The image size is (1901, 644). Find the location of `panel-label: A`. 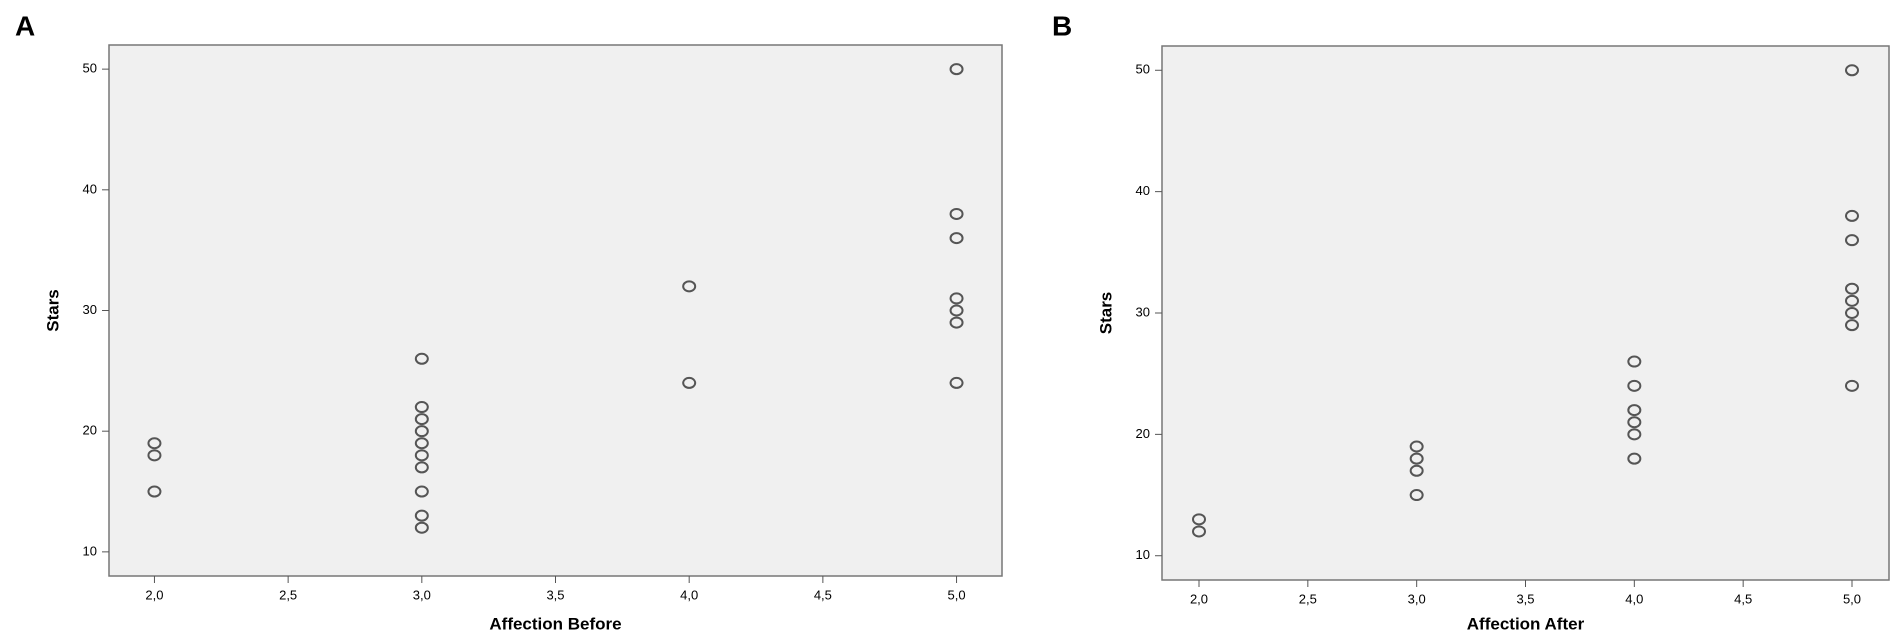

panel-label: A is located at coordinates (25, 25).